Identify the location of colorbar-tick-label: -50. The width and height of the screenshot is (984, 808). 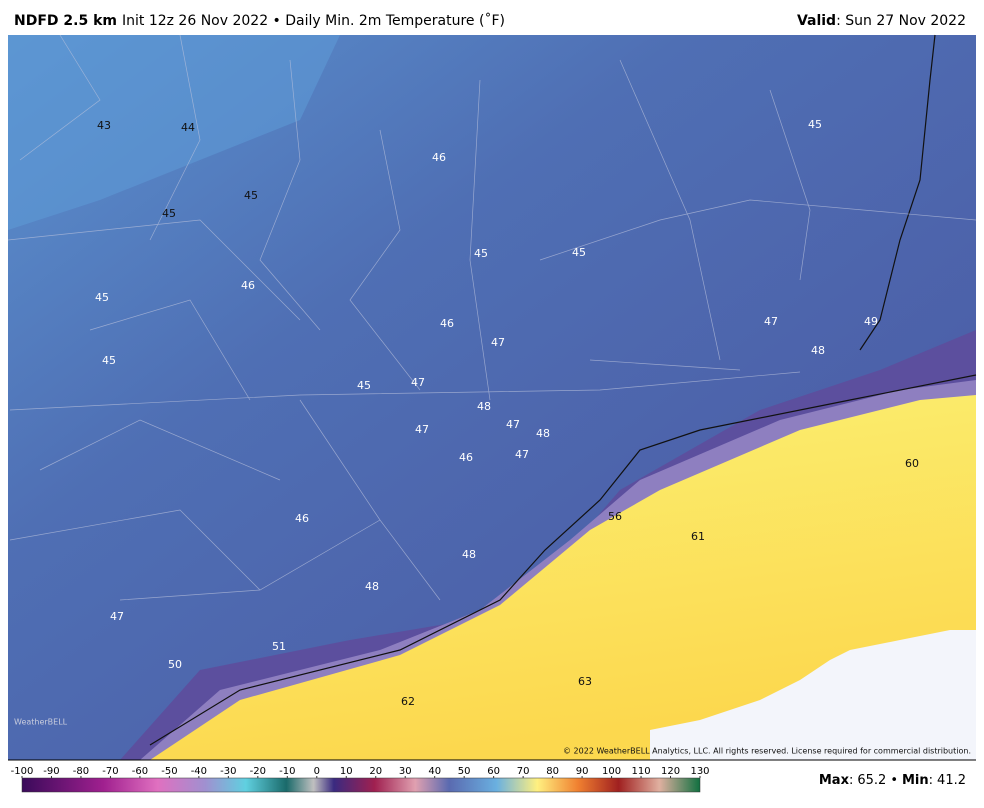
(169, 771).